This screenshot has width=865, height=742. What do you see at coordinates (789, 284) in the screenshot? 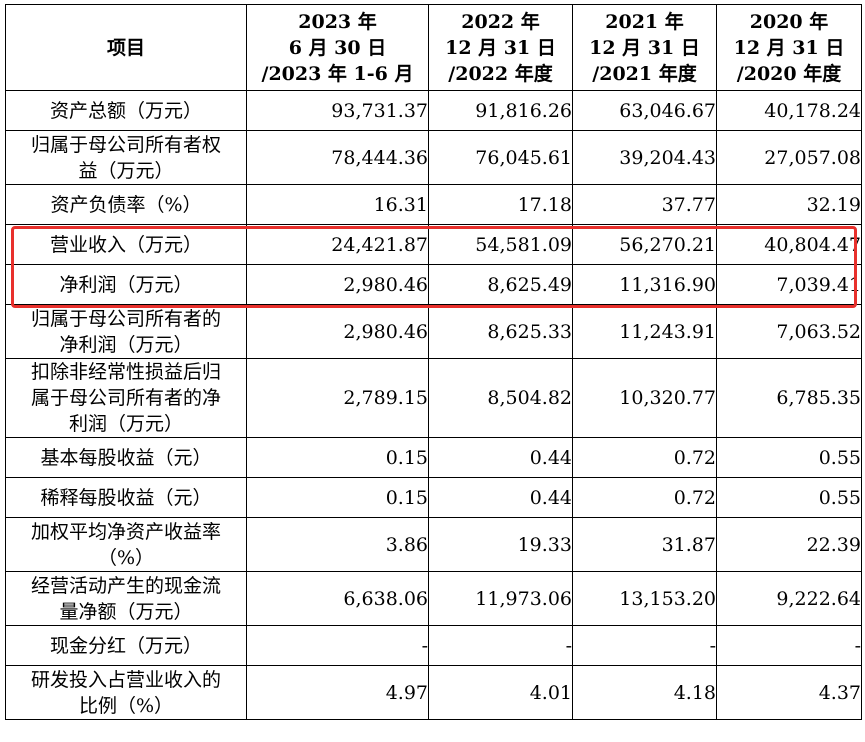
I see `value-cell: 7,039.41` at bounding box center [789, 284].